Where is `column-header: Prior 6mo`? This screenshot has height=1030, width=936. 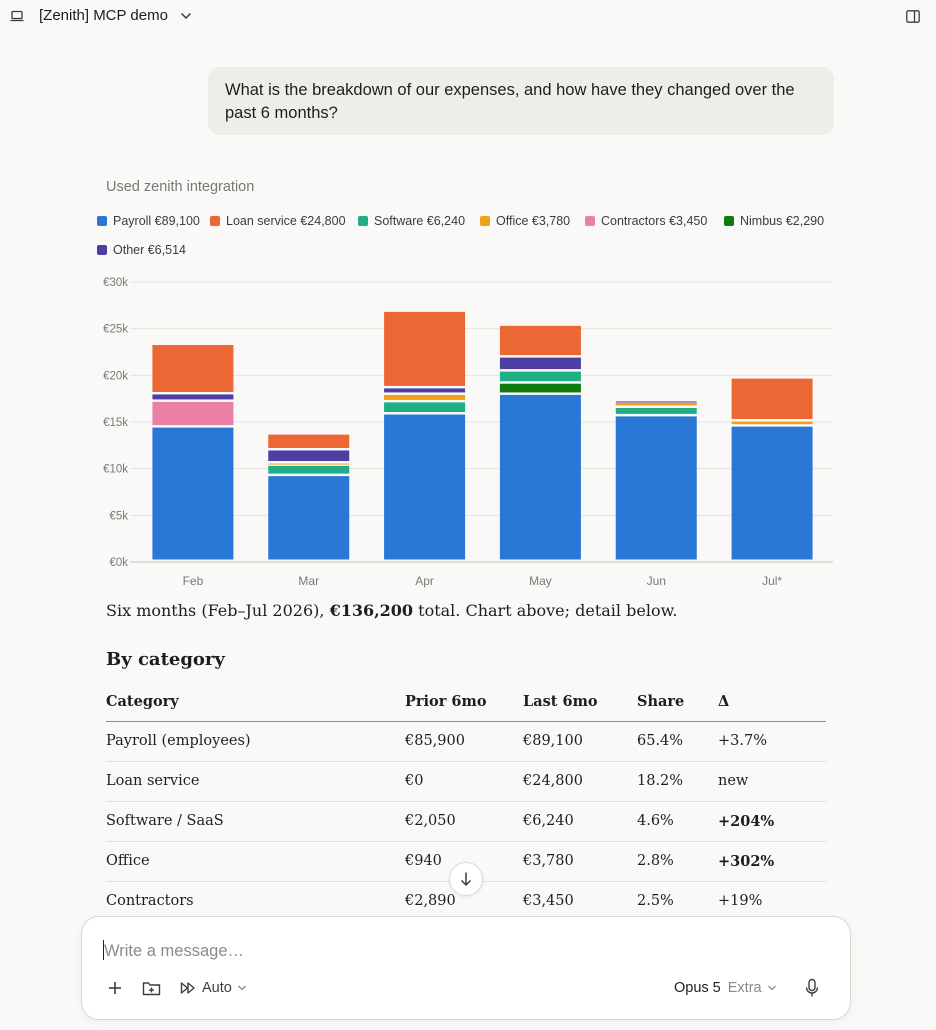
column-header: Prior 6mo is located at coordinates (446, 701).